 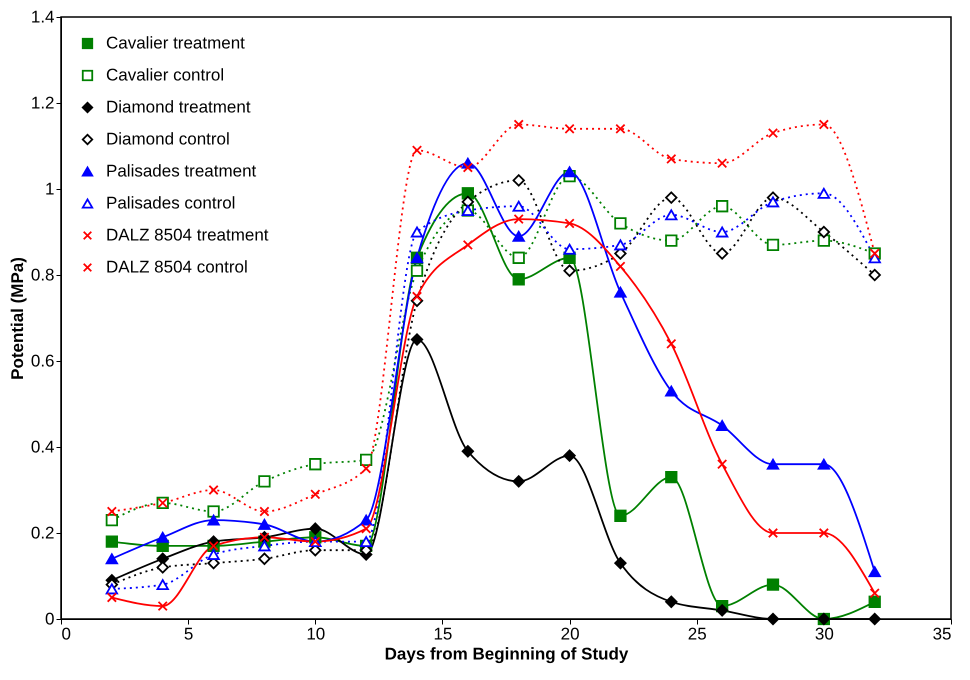 I want to click on x-tick-label: 10, so click(x=316, y=634).